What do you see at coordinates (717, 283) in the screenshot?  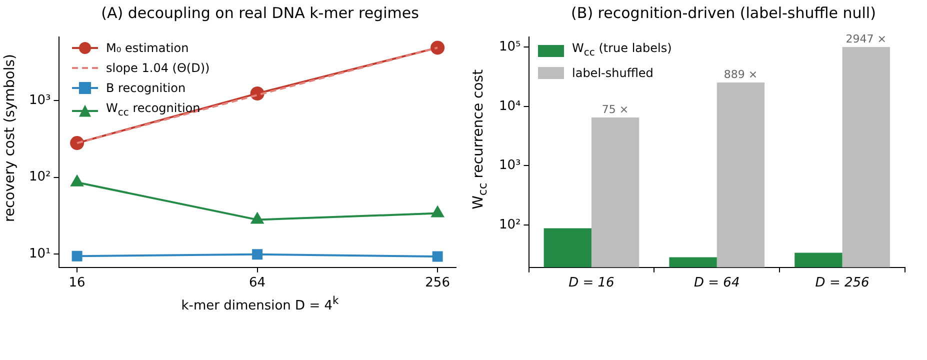 I see `x-tick-label: D = 64` at bounding box center [717, 283].